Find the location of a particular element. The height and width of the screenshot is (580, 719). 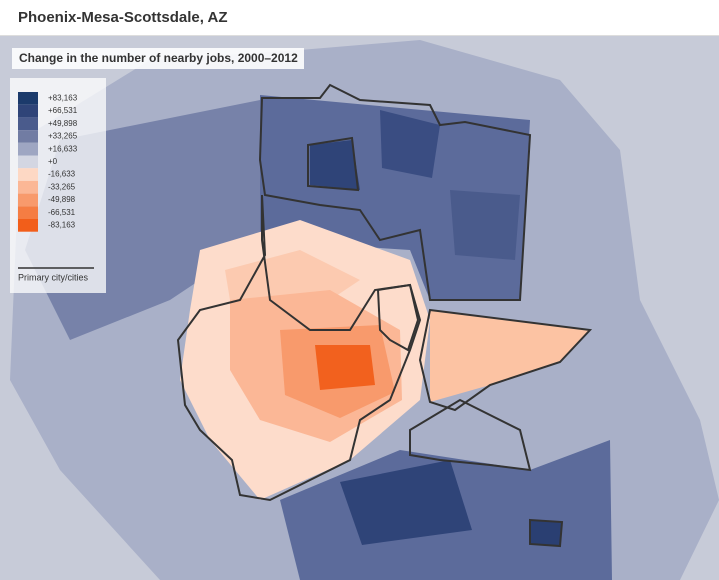

legend-label: +49,898 is located at coordinates (63, 123).